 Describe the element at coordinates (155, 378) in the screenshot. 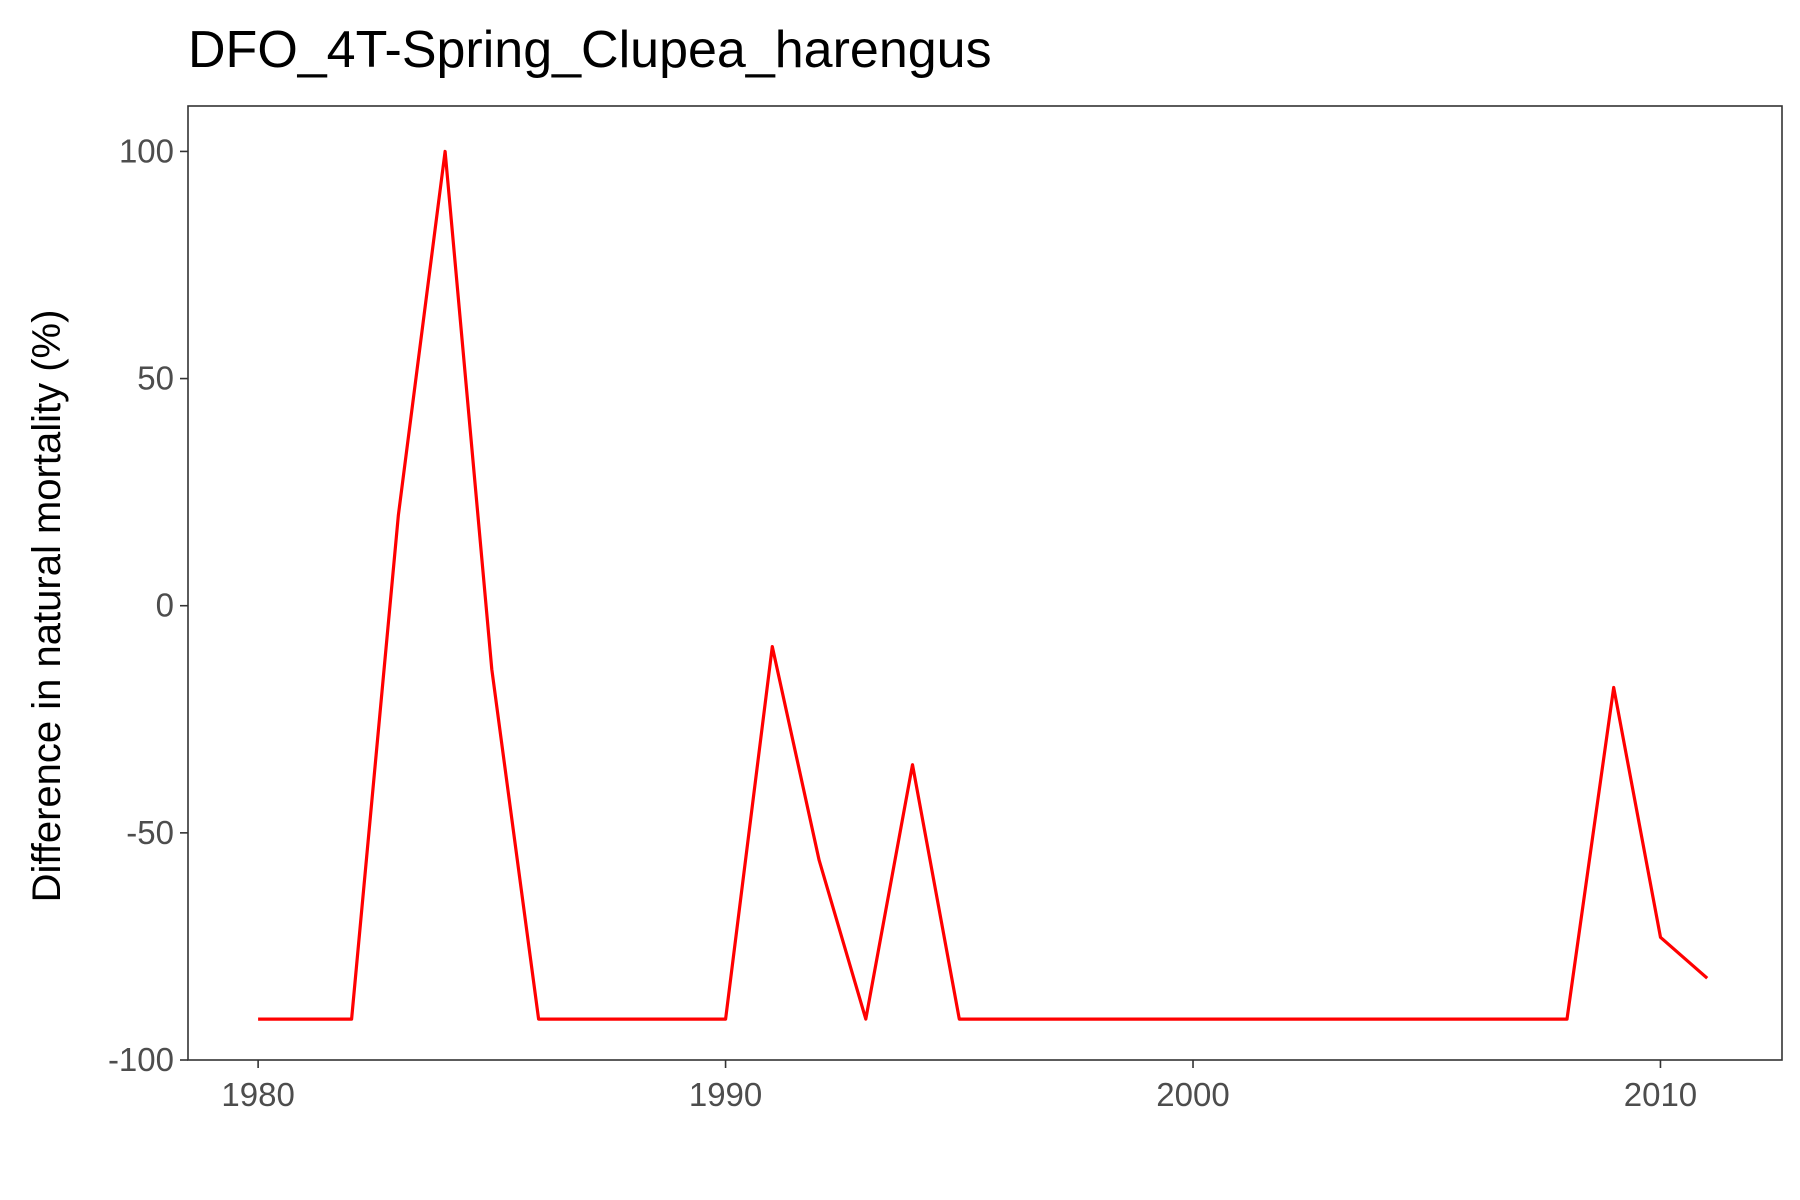

I see `y-tick-label: 50` at that location.